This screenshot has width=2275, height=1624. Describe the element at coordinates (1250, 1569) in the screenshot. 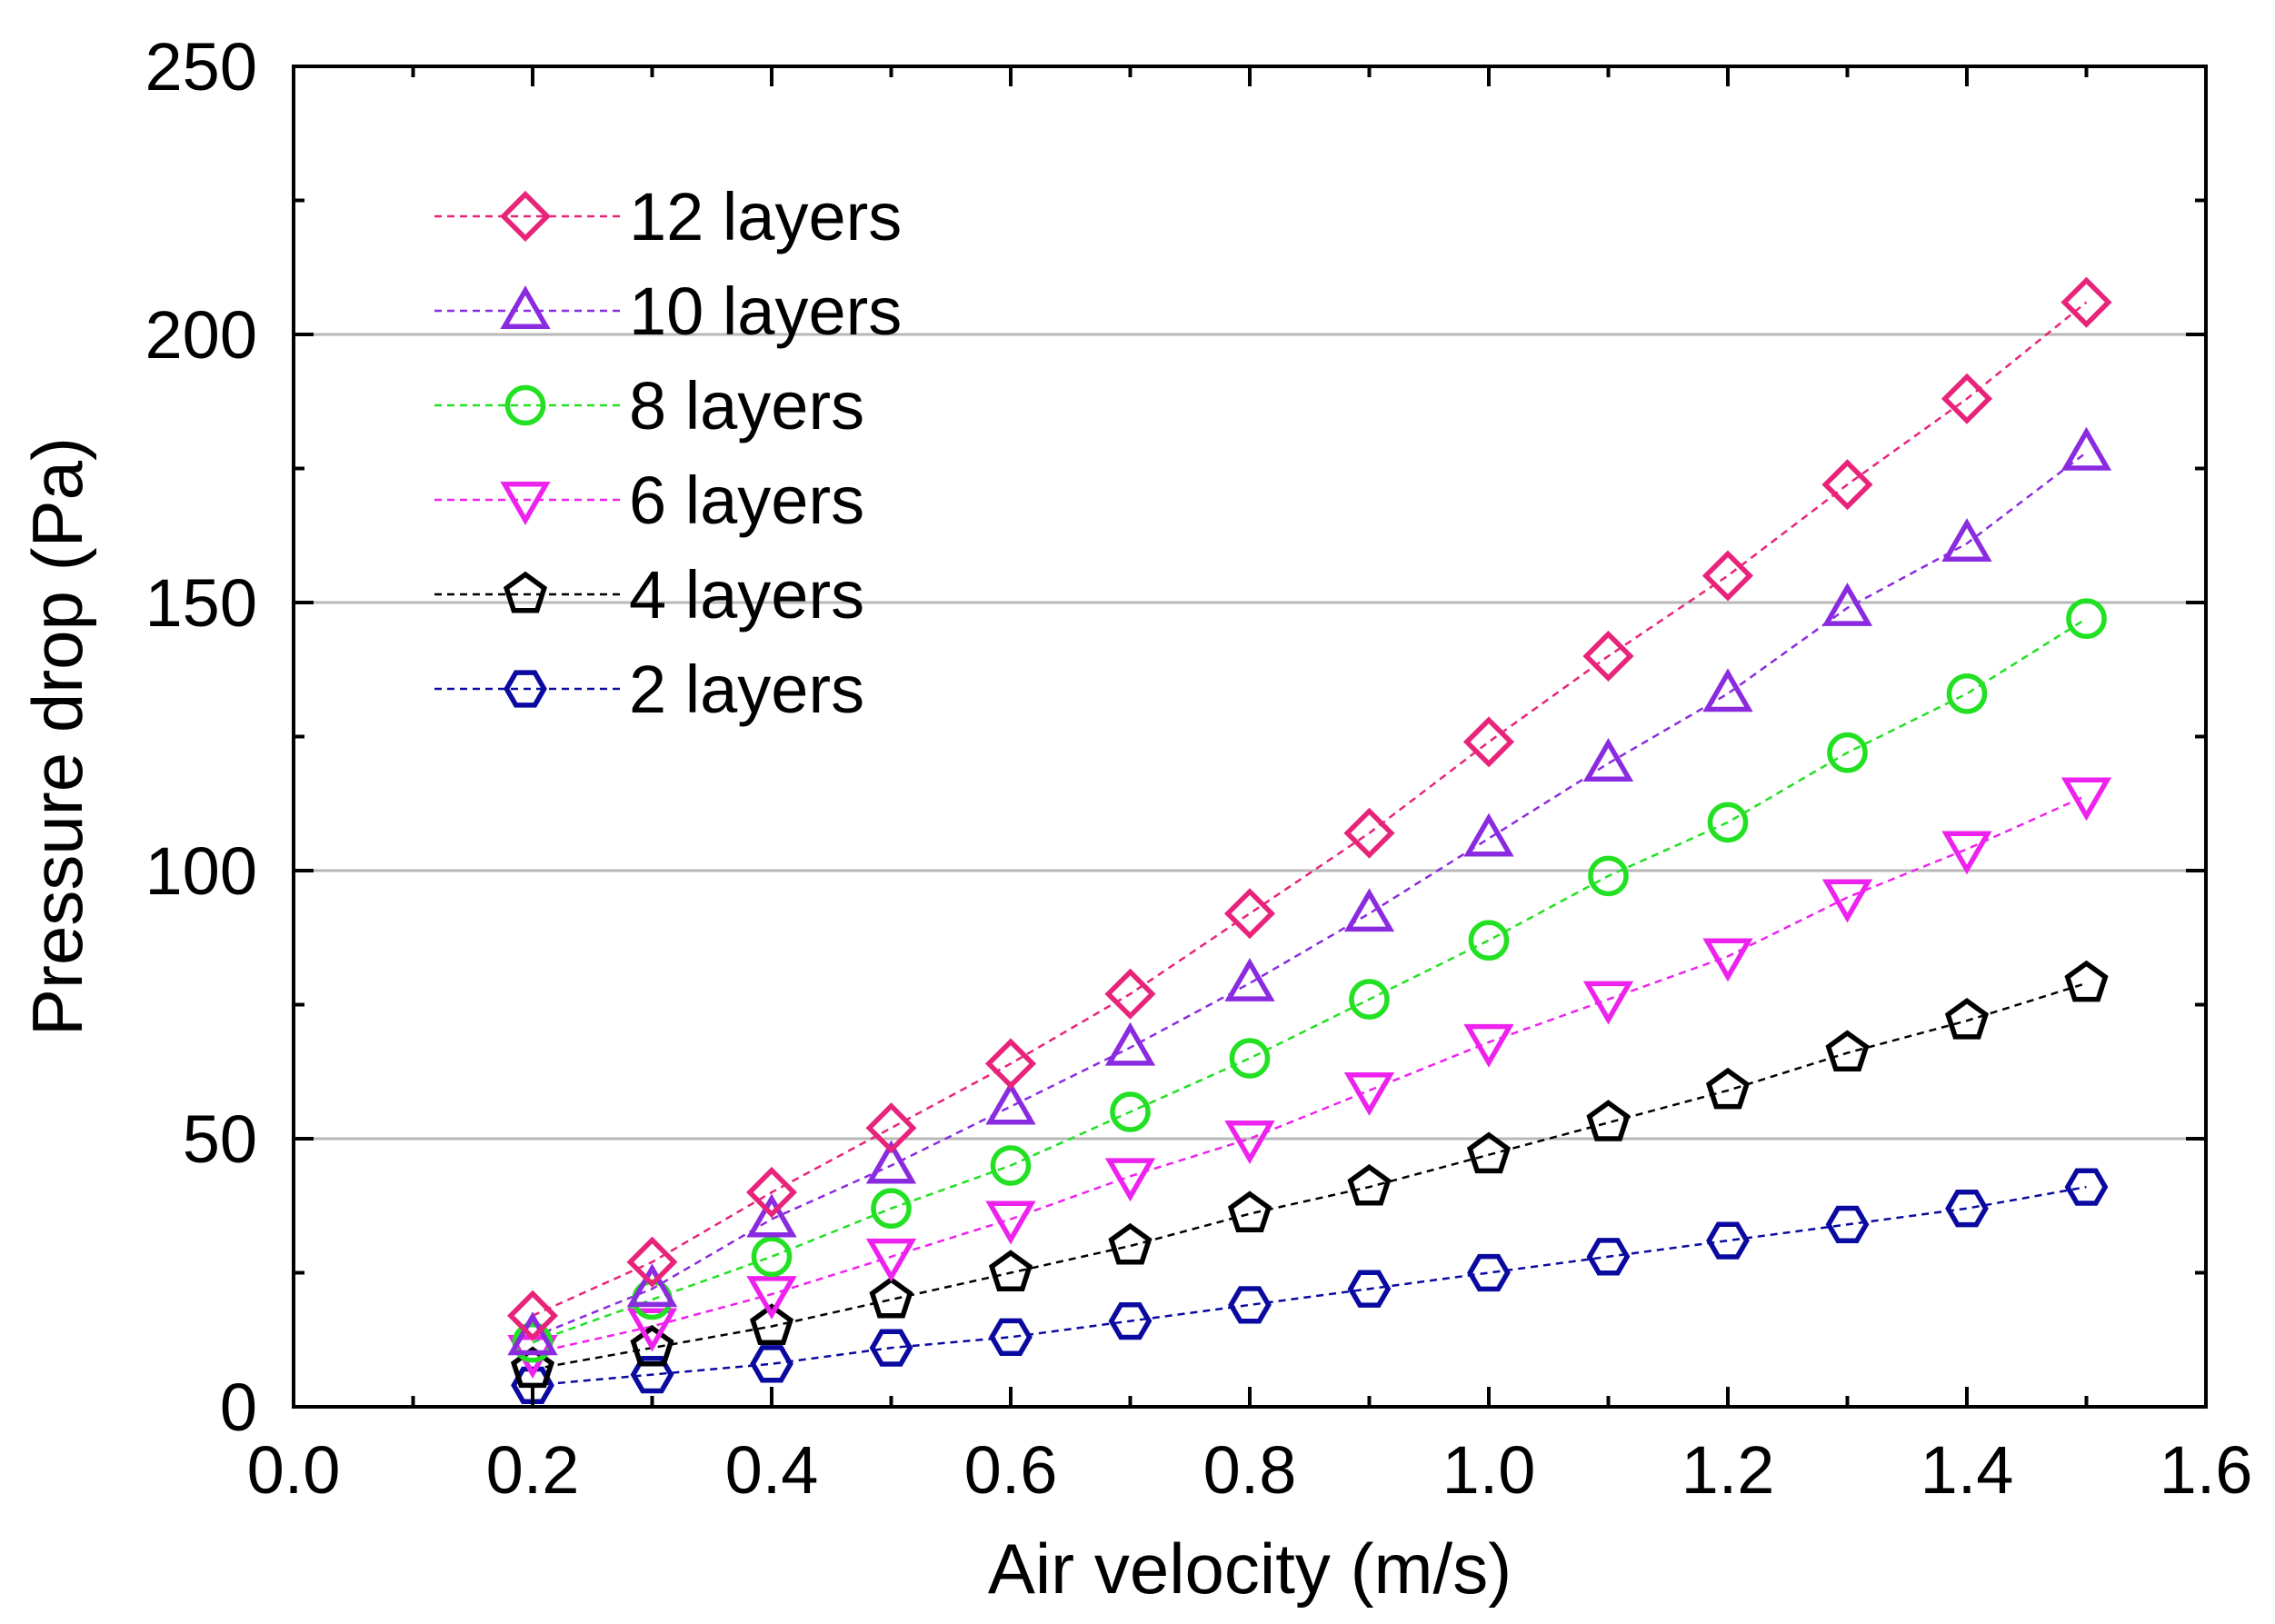

I see `x-axis-title: Air velocity (m/s)` at that location.